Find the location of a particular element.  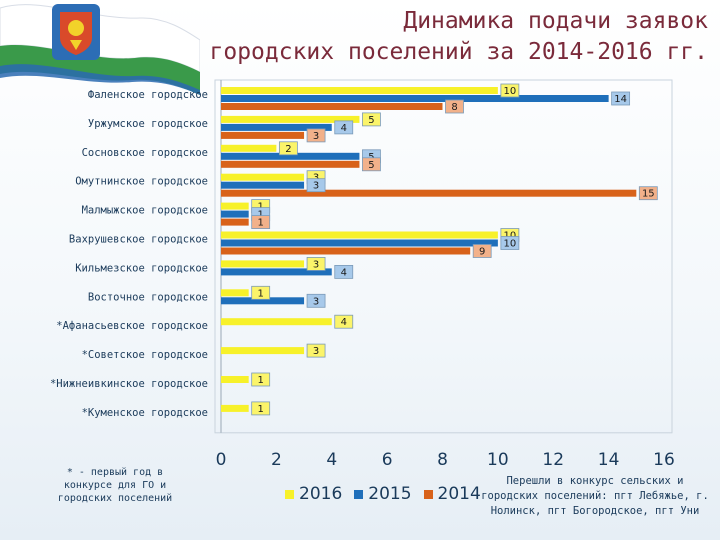

title-line-2: городских поселений за 2014-2016 гг. is located at coordinates (459, 52).